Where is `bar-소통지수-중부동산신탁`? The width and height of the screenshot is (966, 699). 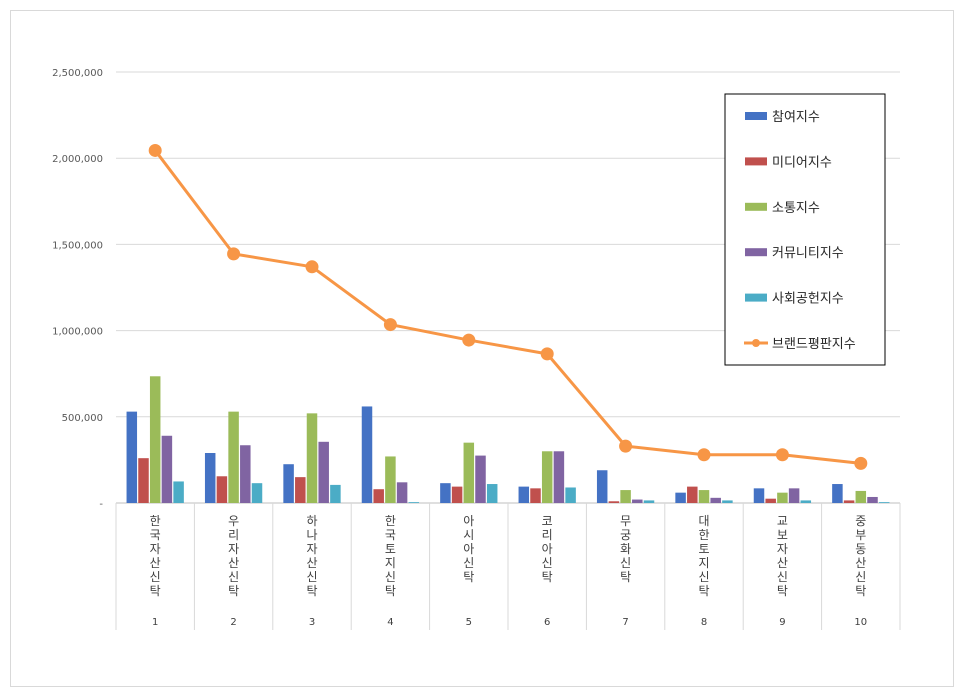
bar-소통지수-중부동산신탁 is located at coordinates (861, 496).